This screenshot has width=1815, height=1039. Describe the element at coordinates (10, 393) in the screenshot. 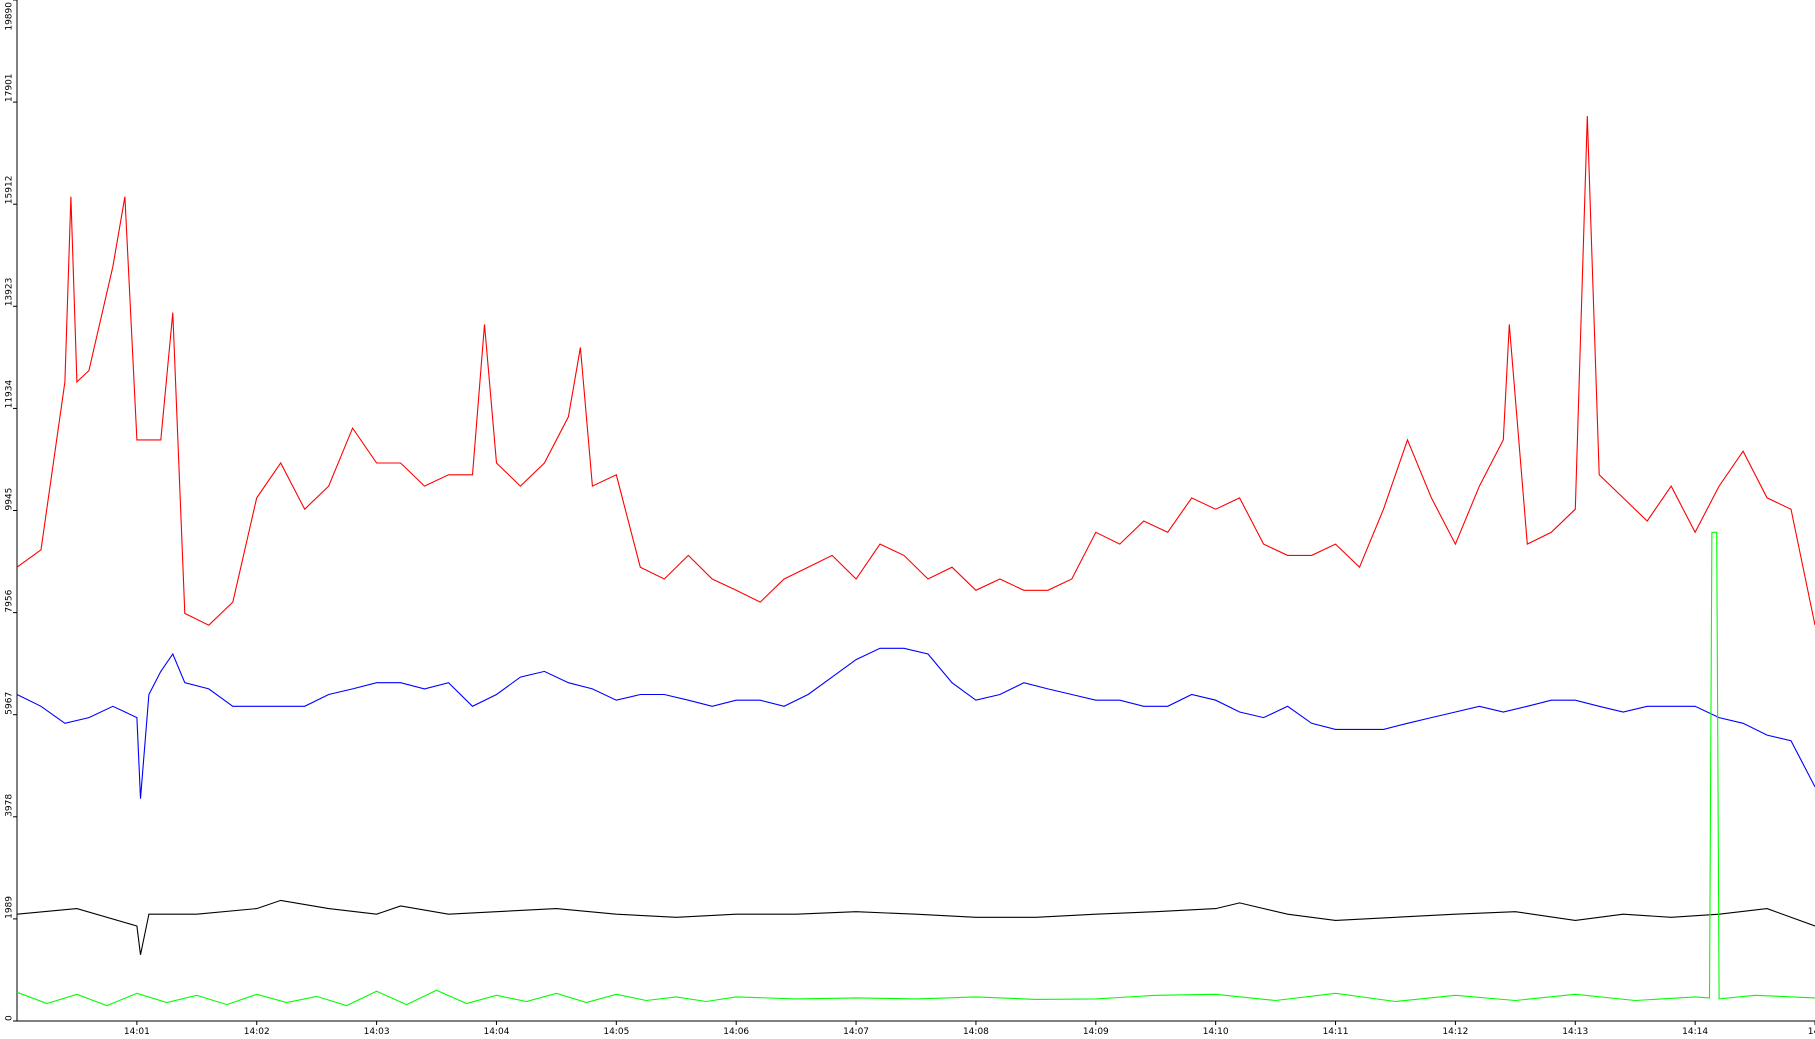

I see `y-tick-label: 11934` at that location.